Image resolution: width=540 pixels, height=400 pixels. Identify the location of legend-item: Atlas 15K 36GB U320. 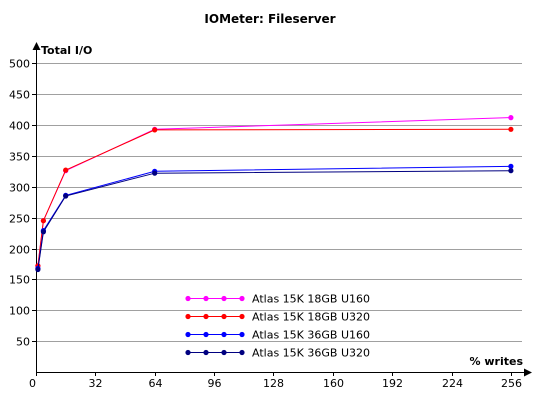
(277, 353).